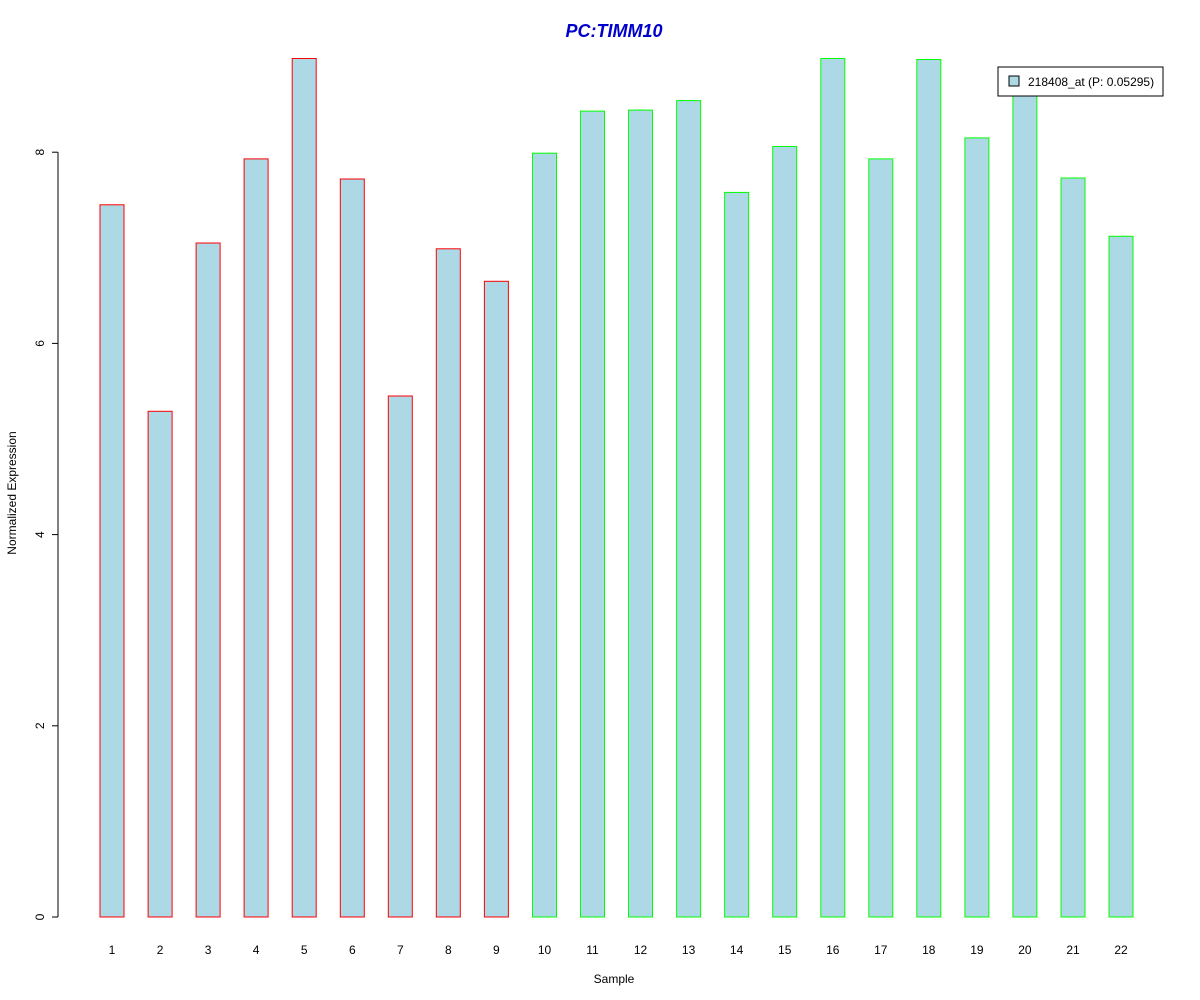 The height and width of the screenshot is (1000, 1200). I want to click on x-tick-label: 14, so click(737, 950).